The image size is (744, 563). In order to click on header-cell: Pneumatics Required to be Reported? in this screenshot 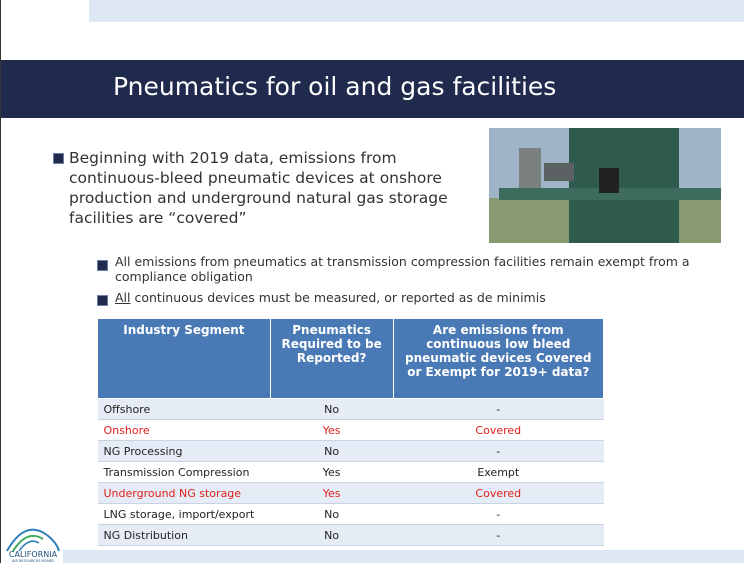, I will do `click(331, 358)`.